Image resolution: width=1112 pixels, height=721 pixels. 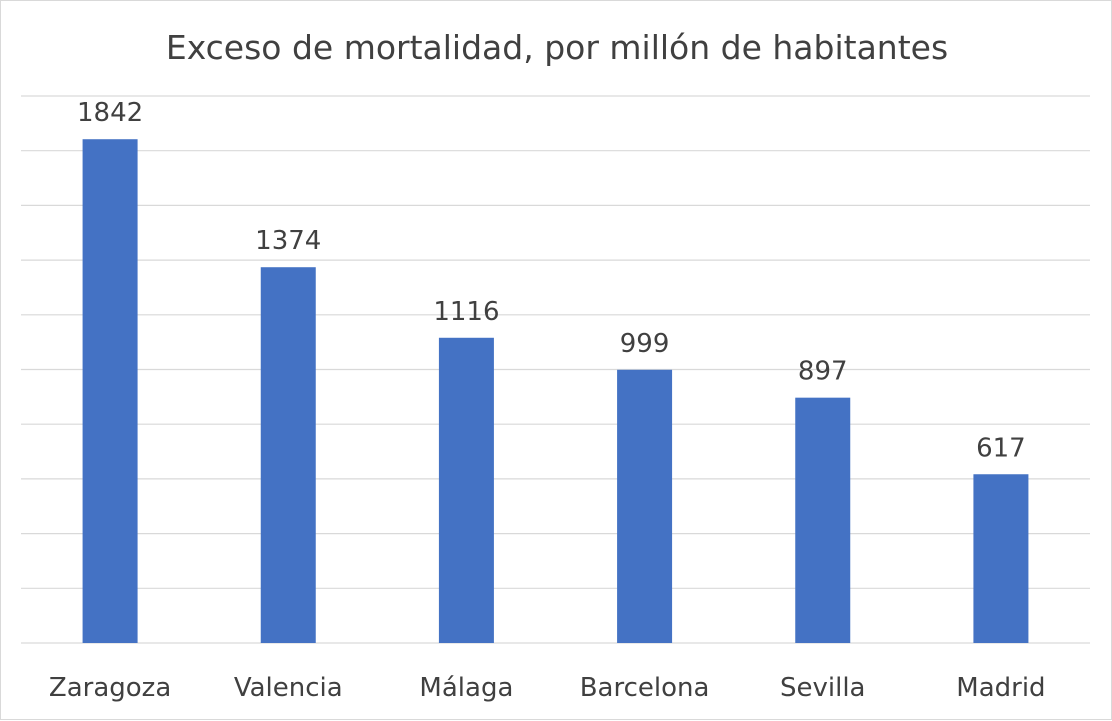 I want to click on x-tick-label: Valencia, so click(x=288, y=688).